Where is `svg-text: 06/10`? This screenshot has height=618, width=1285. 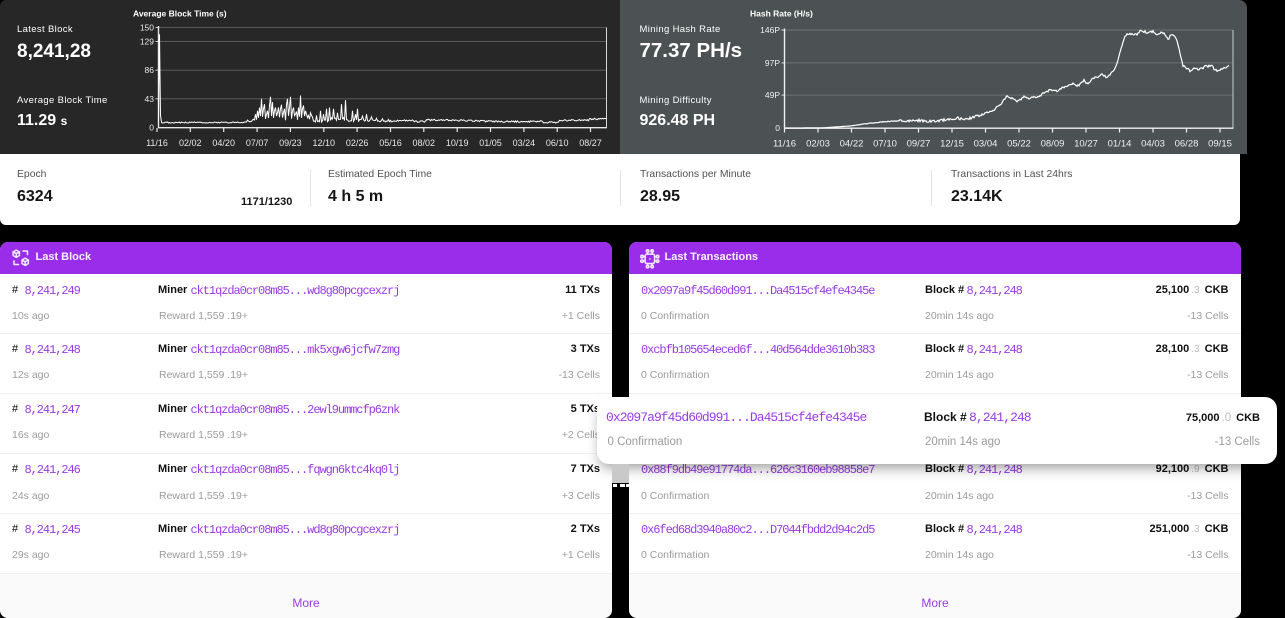 svg-text: 06/10 is located at coordinates (557, 143).